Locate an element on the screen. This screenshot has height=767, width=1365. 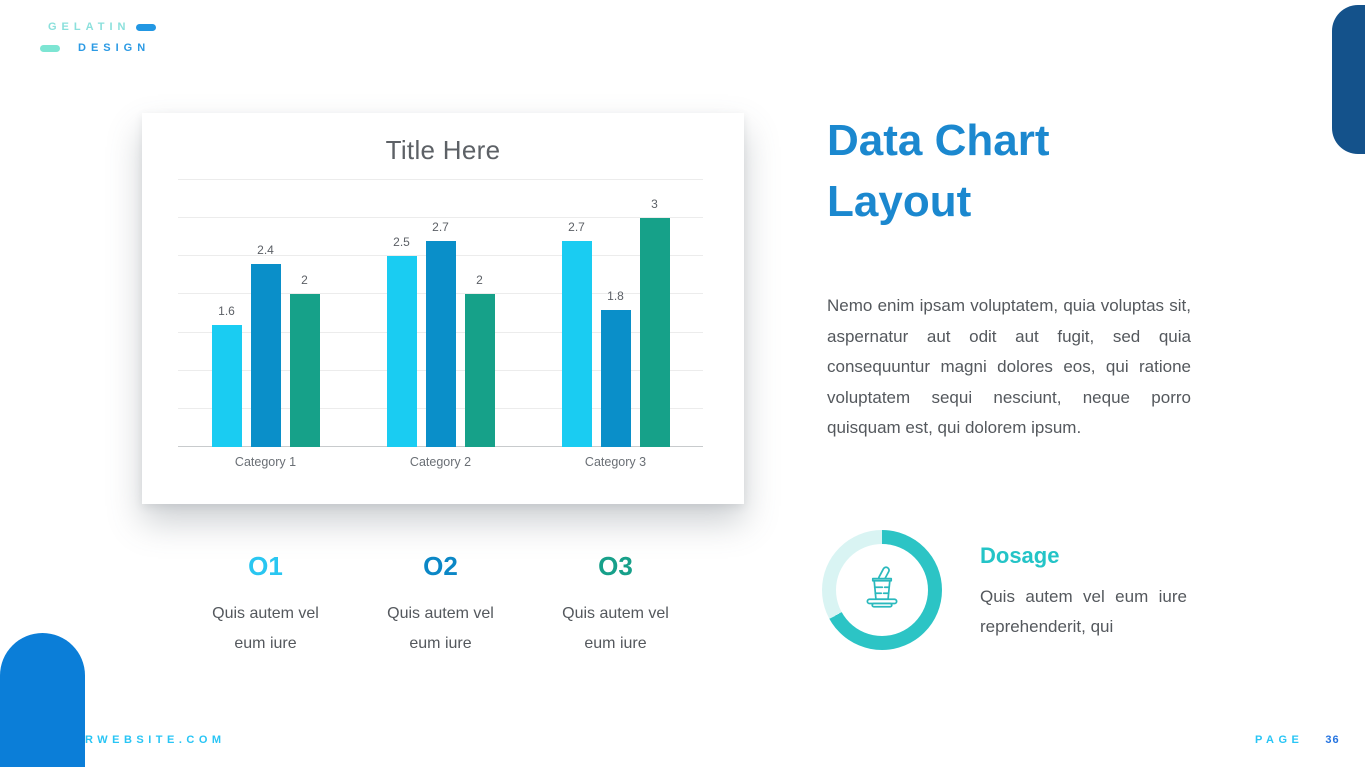
dosage-title: Dosage is located at coordinates (1020, 555).